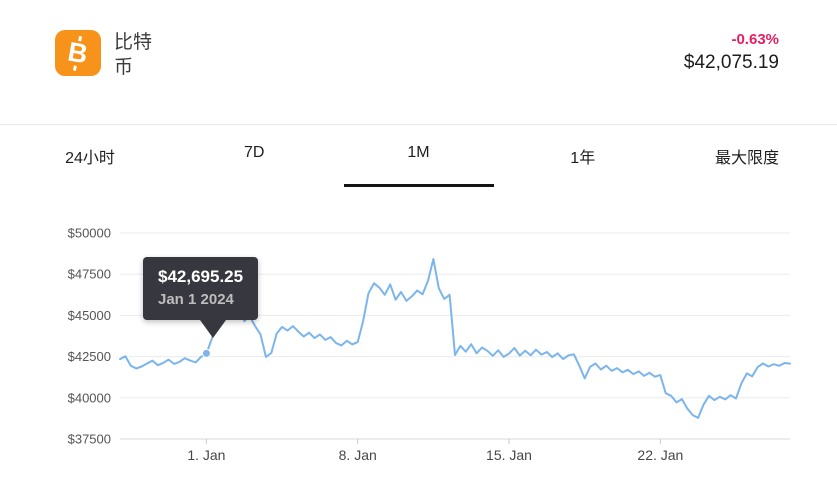  I want to click on tooltip-date: Jan 1 2024, so click(196, 299).